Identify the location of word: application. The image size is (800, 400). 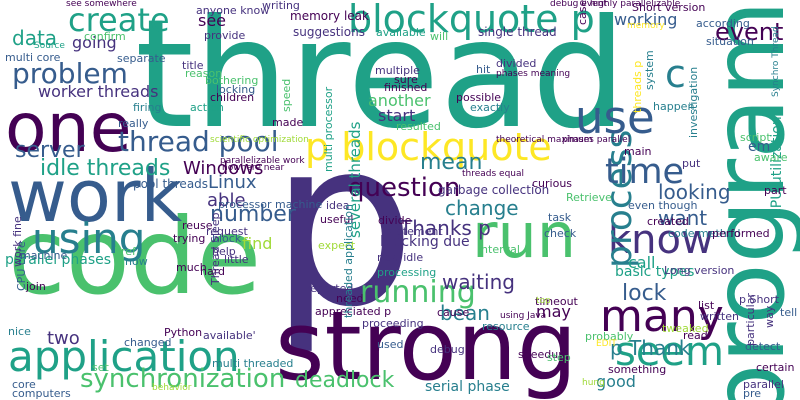
(124, 356).